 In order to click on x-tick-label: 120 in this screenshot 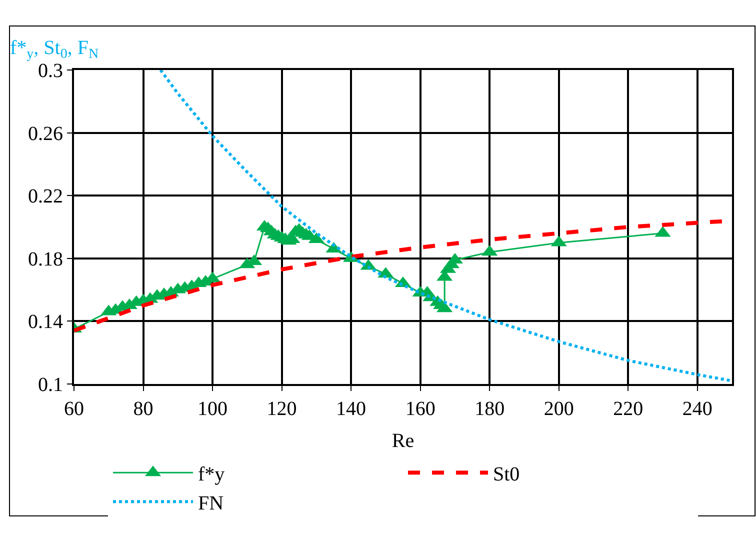, I will do `click(281, 409)`.